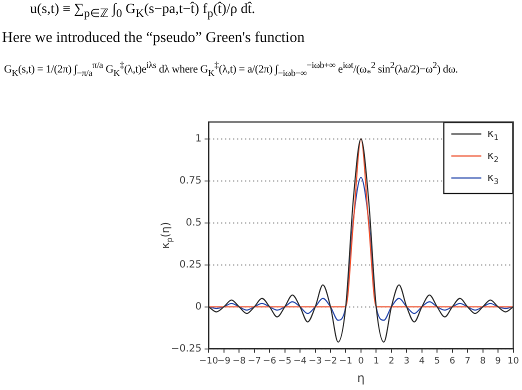 This screenshot has height=390, width=522. Describe the element at coordinates (186, 348) in the screenshot. I see `y-tick-label: −0.25` at that location.